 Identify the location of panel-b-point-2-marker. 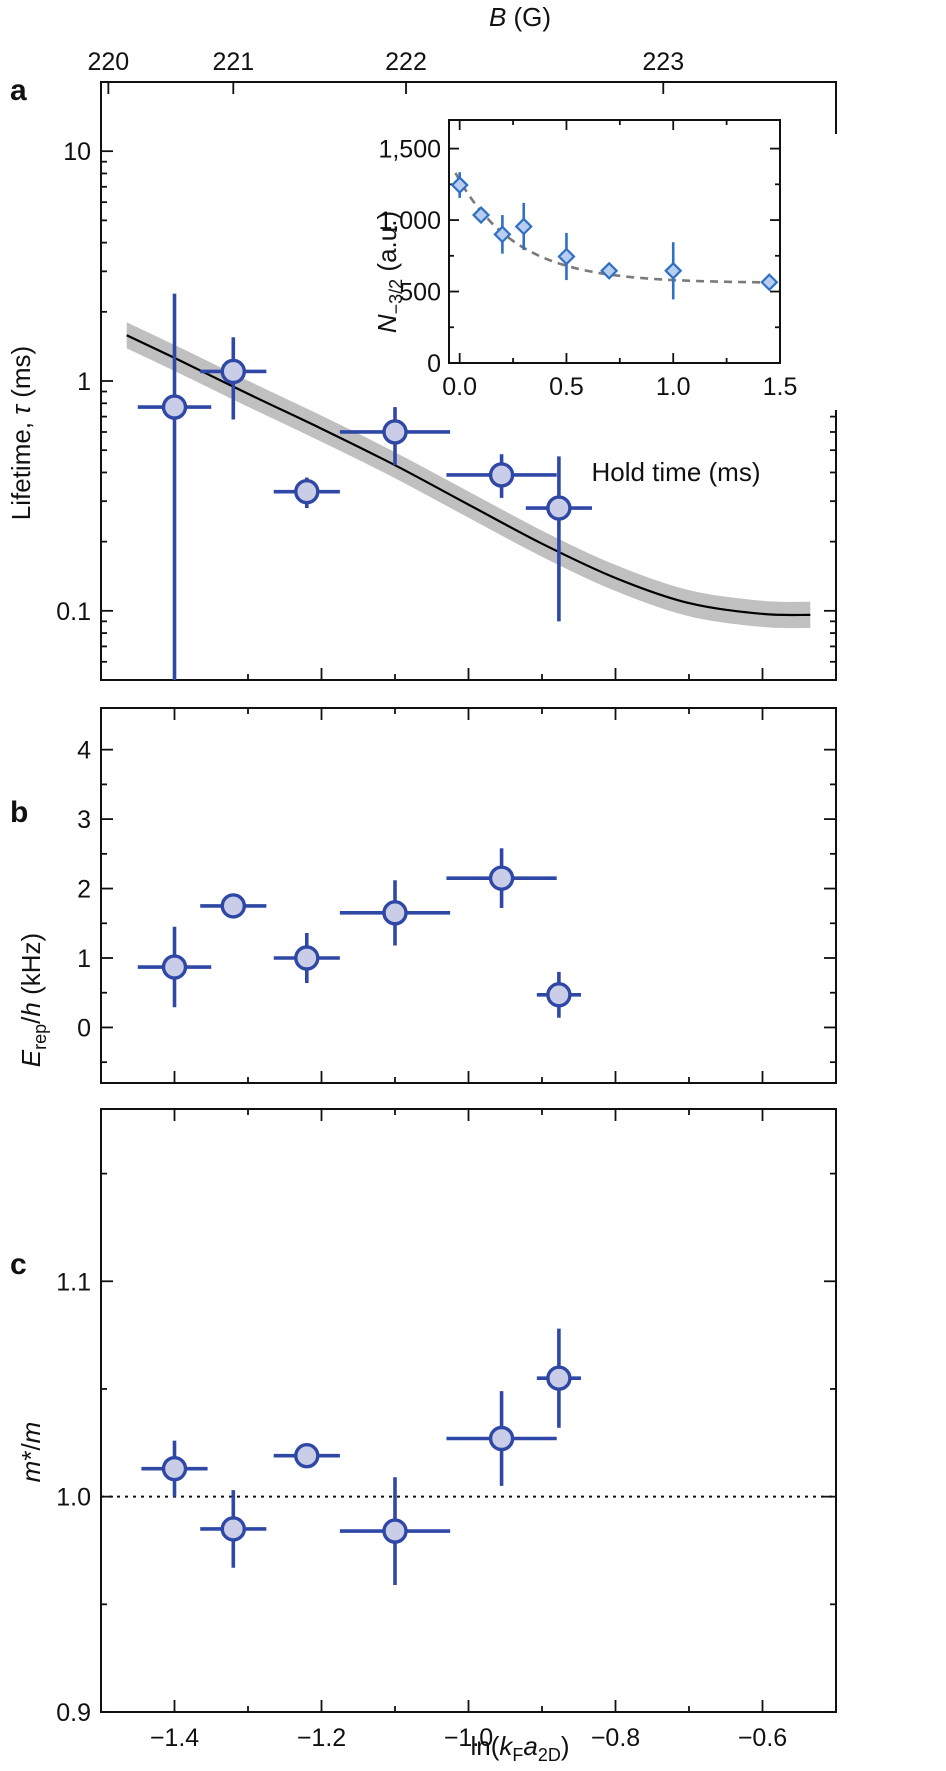
(307, 958).